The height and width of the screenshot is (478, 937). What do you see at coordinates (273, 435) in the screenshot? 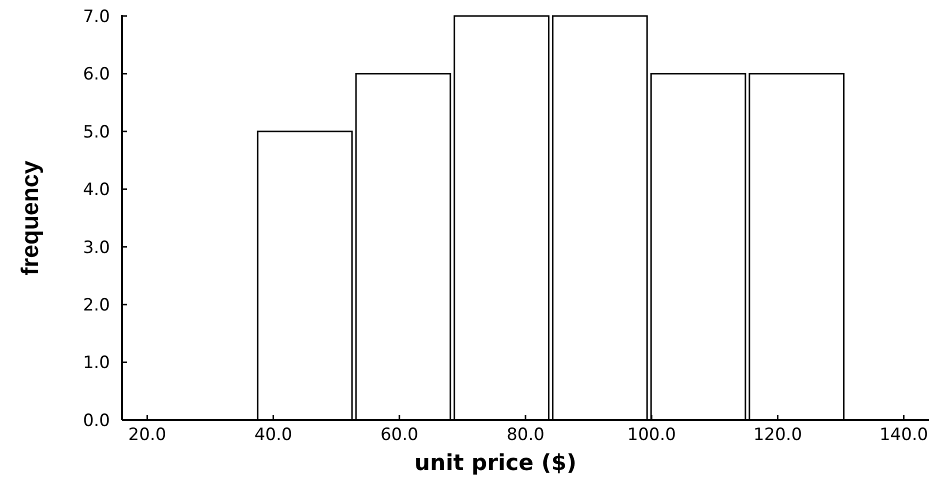
I see `x-tick-label: 40.0` at bounding box center [273, 435].